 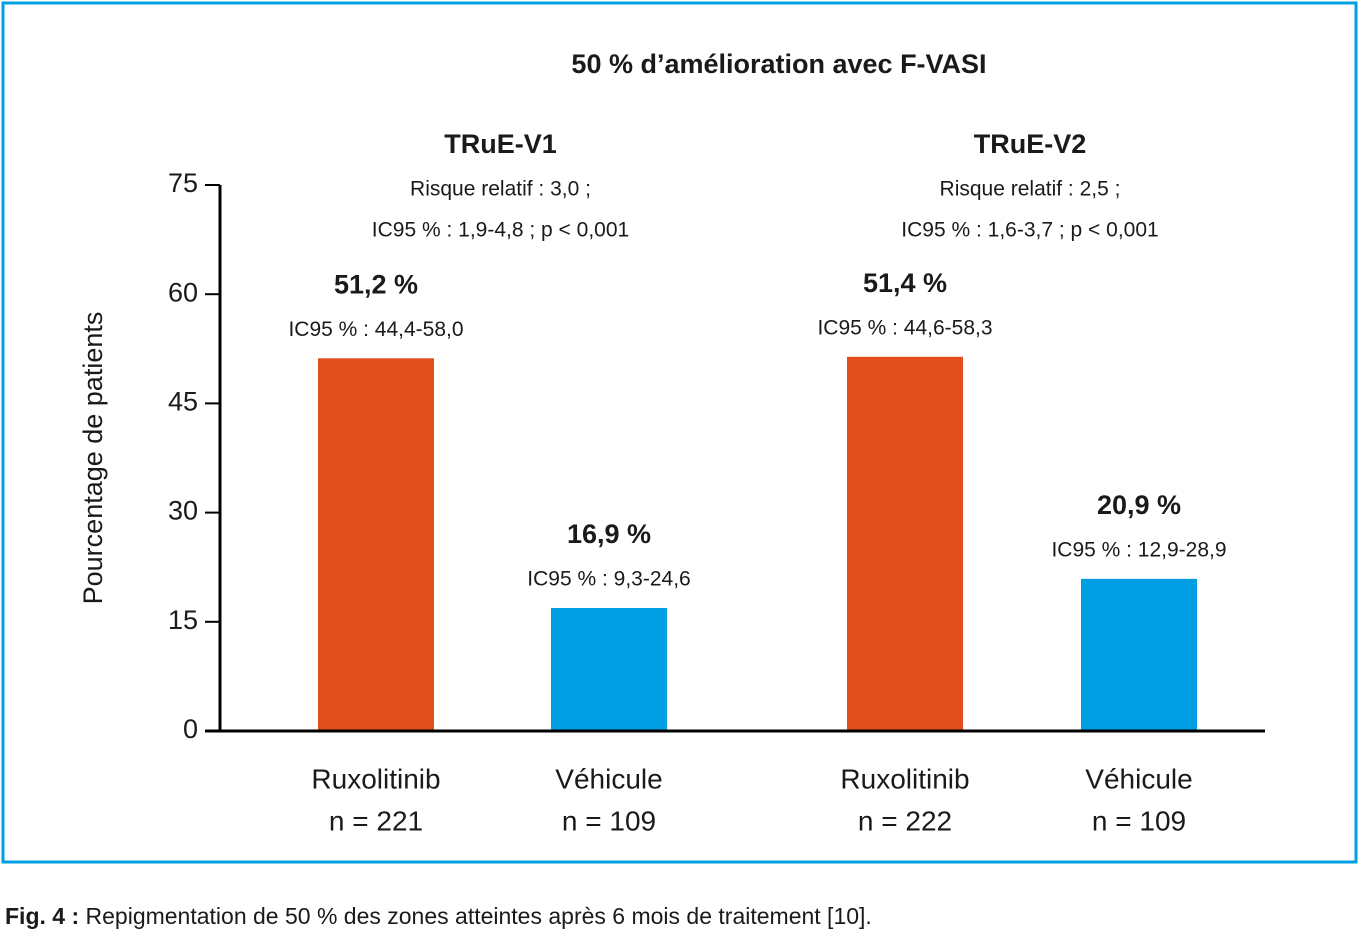 I want to click on y-tick-label: 0, so click(x=190, y=729).